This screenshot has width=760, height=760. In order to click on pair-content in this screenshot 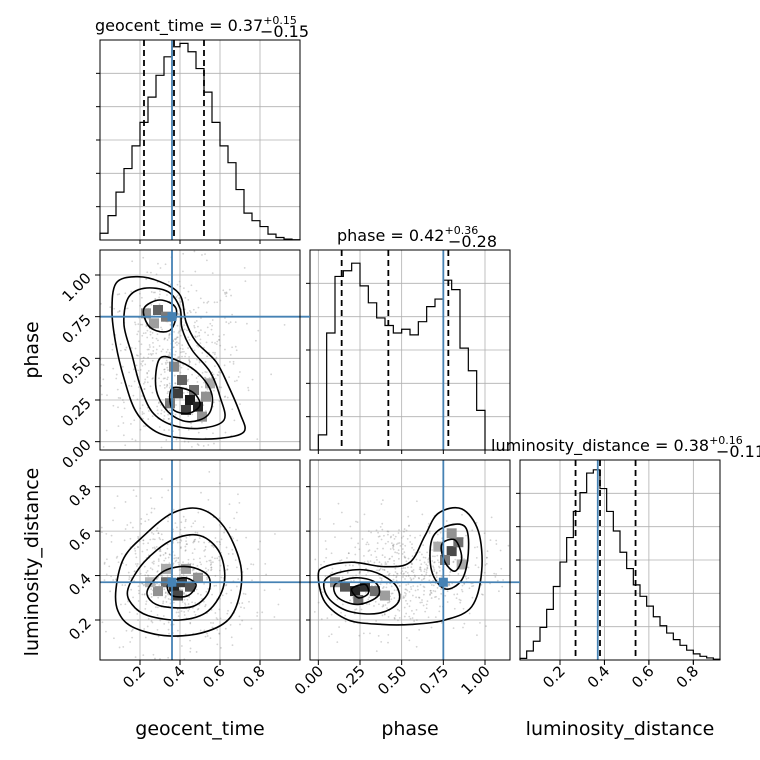, I will do `click(410, 560)`.